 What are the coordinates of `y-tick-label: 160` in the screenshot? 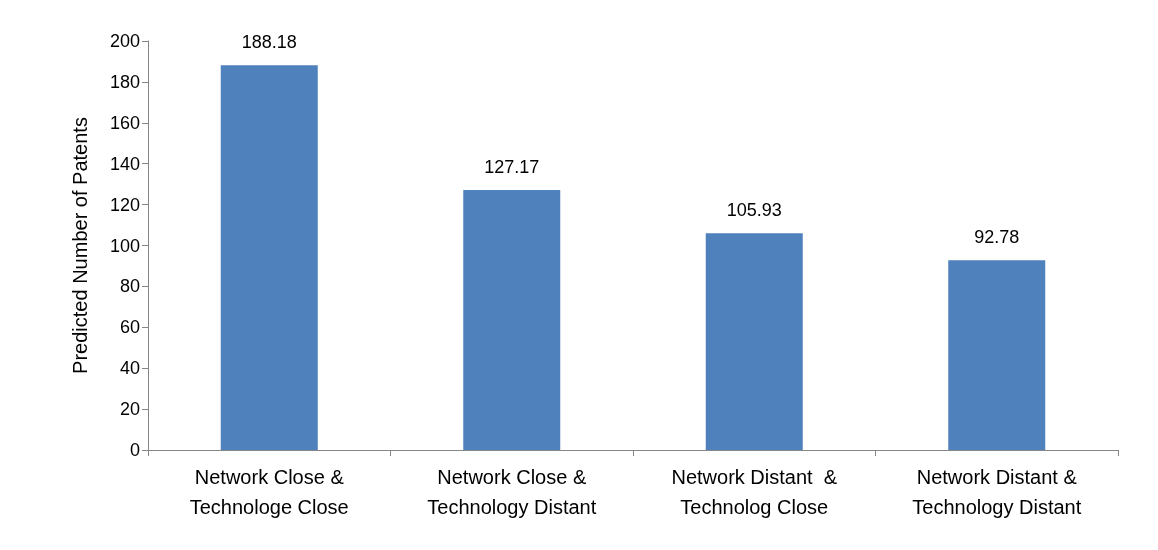 It's located at (124, 122).